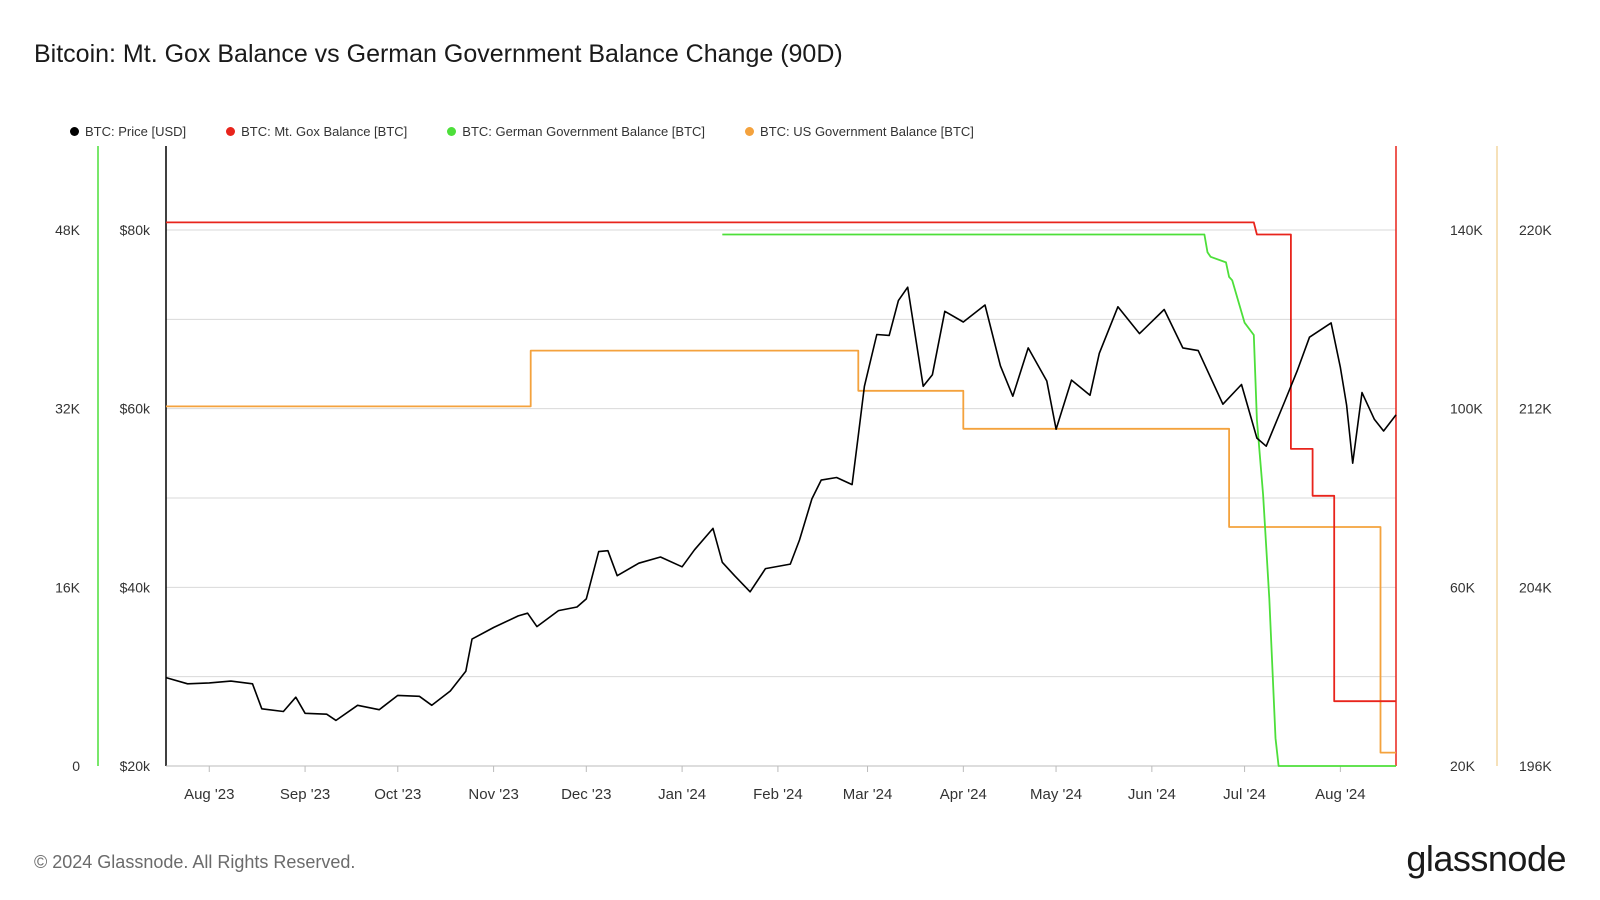 This screenshot has width=1600, height=900. I want to click on x-tick-label-7: Mar '24, so click(868, 794).